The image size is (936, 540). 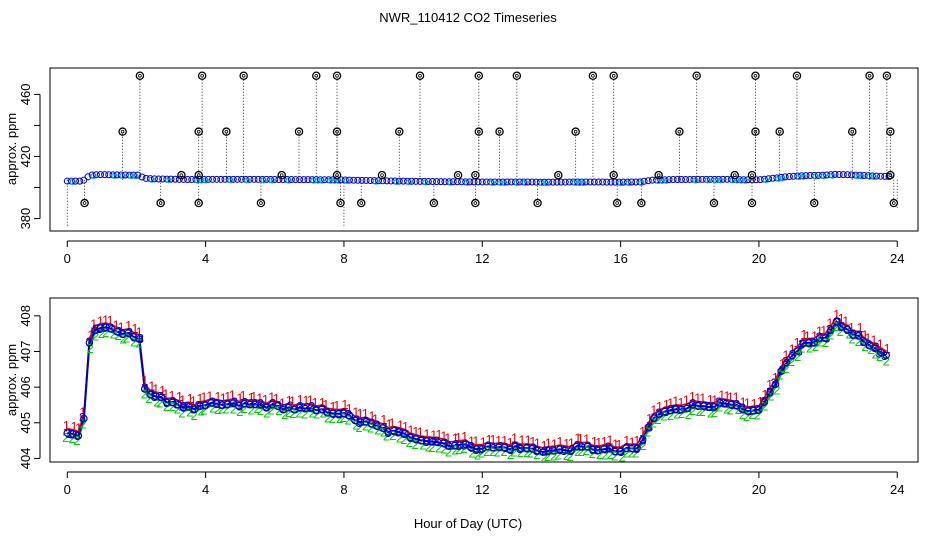 What do you see at coordinates (25, 423) in the screenshot?
I see `bottom-y-tick-label: 405` at bounding box center [25, 423].